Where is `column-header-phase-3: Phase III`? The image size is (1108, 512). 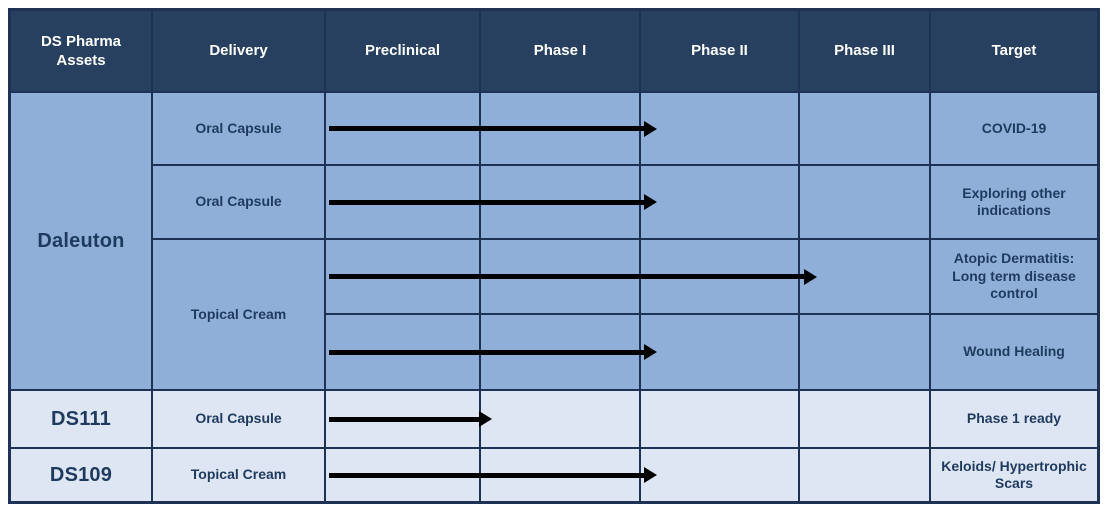 column-header-phase-3: Phase III is located at coordinates (864, 51).